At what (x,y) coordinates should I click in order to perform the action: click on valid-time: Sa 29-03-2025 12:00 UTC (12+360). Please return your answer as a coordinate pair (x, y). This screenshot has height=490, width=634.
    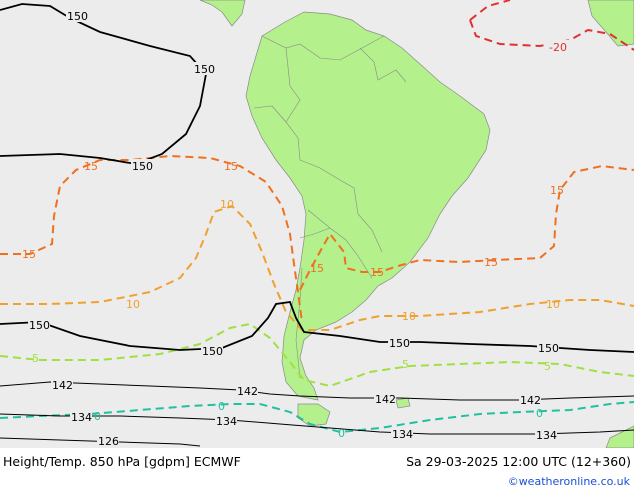
    Looking at the image, I should click on (518, 461).